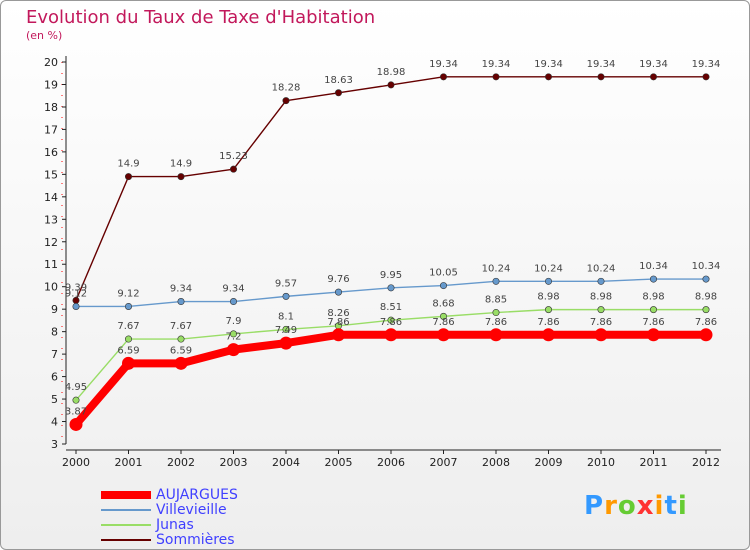 Image resolution: width=750 pixels, height=550 pixels. I want to click on x-tick-label: 2010, so click(601, 462).